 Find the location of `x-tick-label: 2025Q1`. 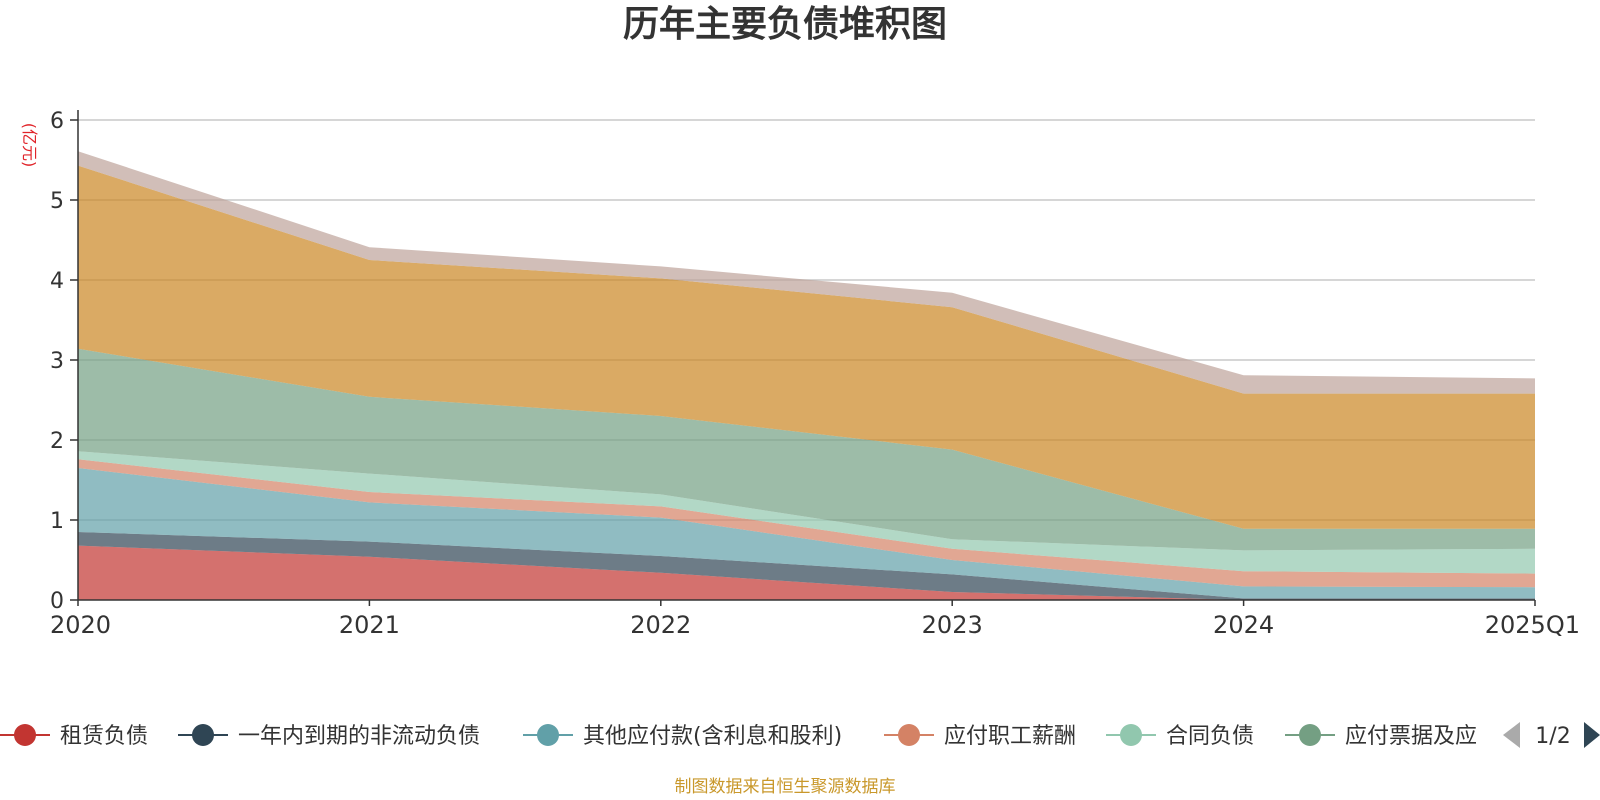

x-tick-label: 2025Q1 is located at coordinates (1532, 625).